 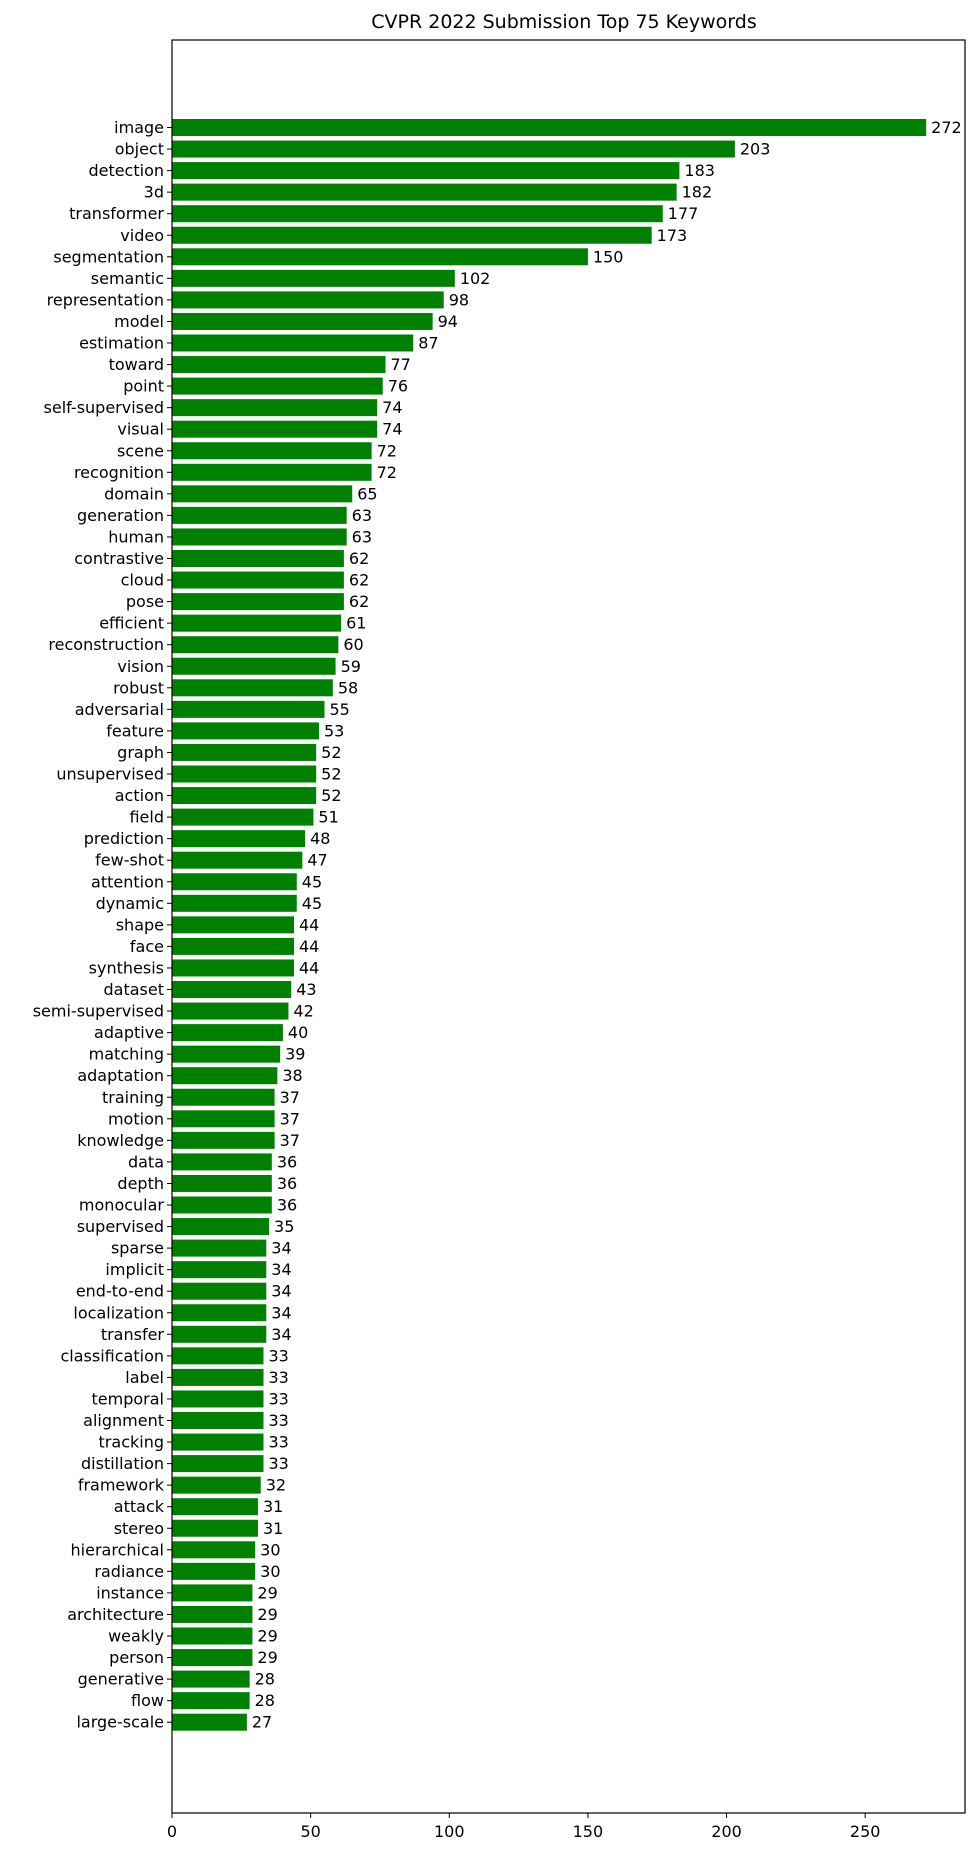 I want to click on bar-localization, so click(x=219, y=1313).